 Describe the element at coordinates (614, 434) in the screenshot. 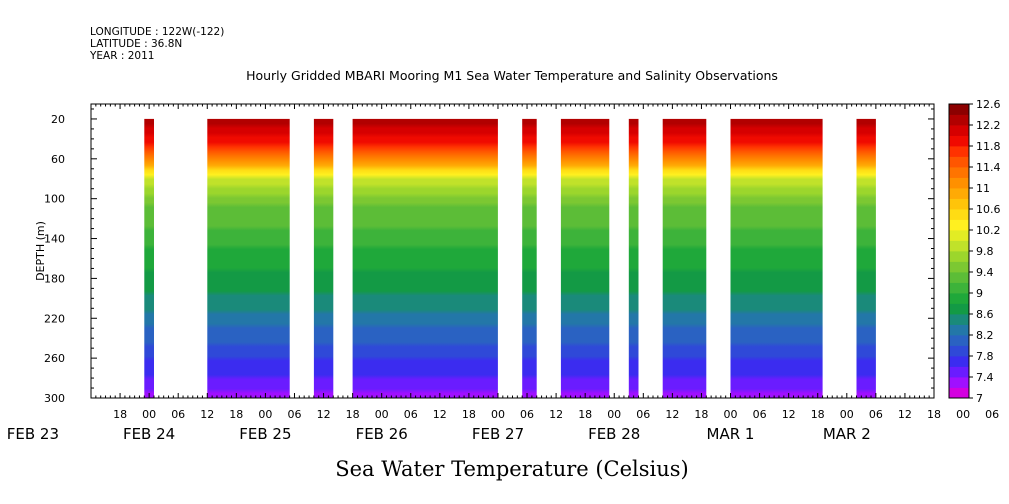

I see `x-day-label: FEB 28` at that location.